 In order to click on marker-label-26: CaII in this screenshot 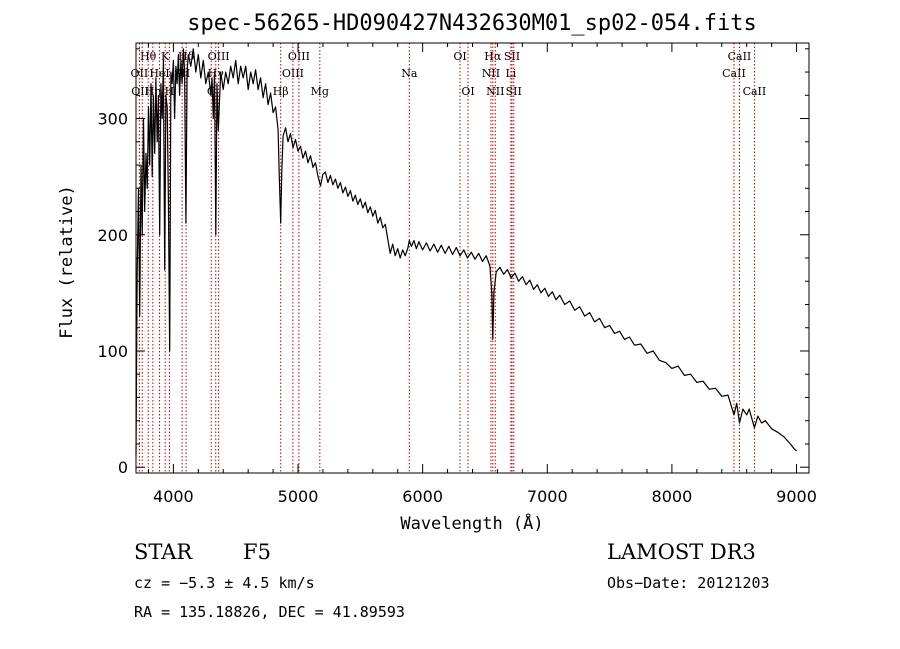, I will do `click(740, 56)`.